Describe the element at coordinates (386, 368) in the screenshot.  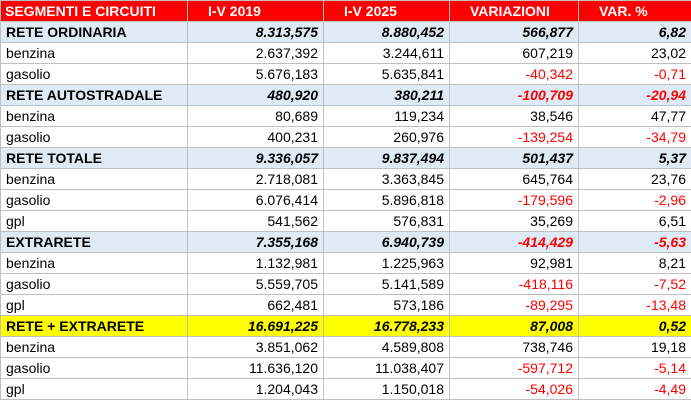
I see `value-2025: 11.038,407` at that location.